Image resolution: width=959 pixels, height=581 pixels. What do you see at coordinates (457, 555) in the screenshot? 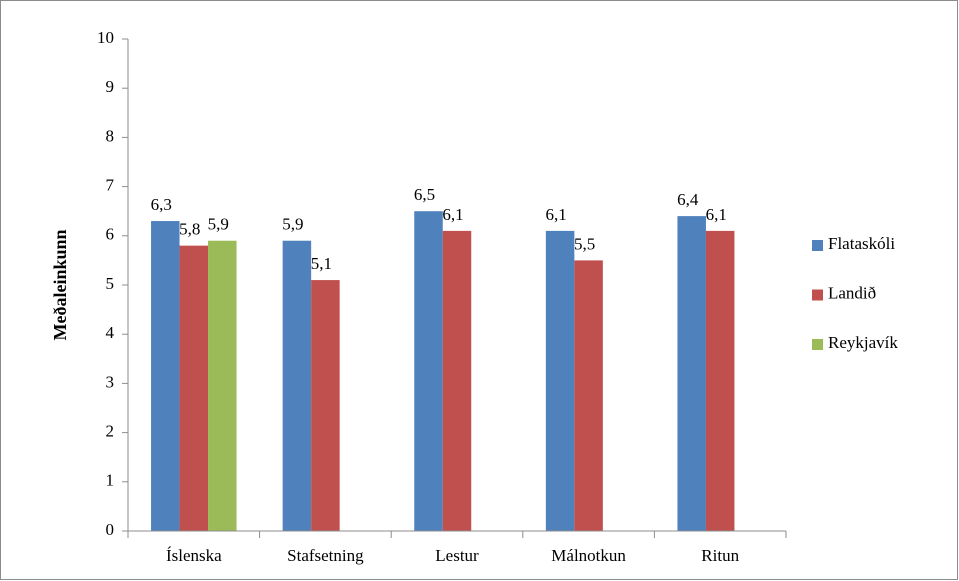
I see `x-tick-label: Lestur` at bounding box center [457, 555].